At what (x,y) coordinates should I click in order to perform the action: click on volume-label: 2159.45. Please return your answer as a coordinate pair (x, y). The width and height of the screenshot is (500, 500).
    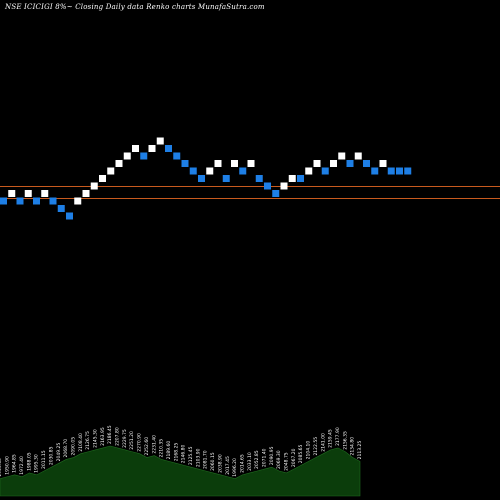
    Looking at the image, I should click on (331, 438).